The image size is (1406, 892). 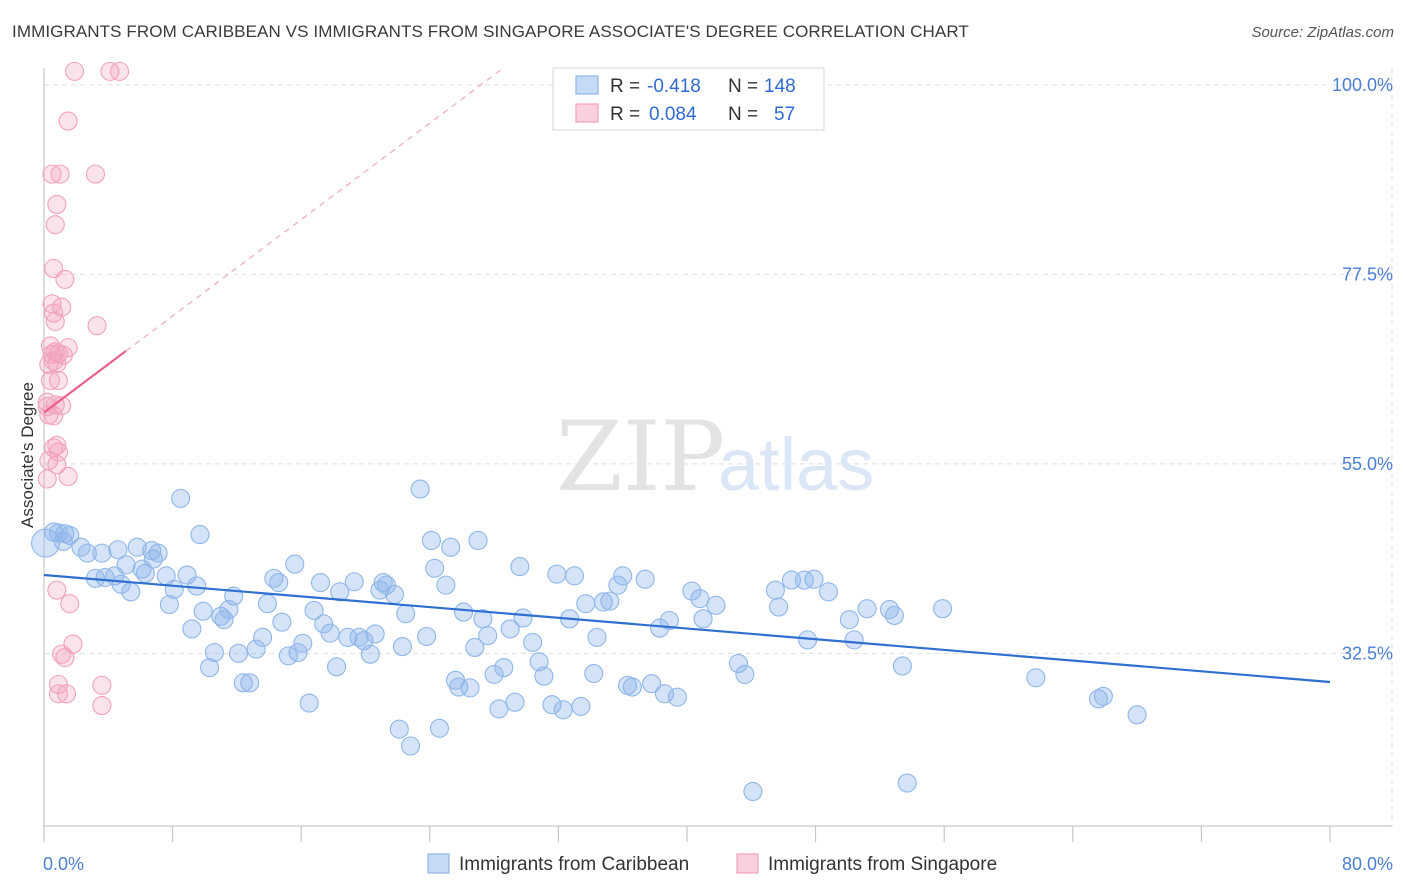 What do you see at coordinates (1362, 85) in the screenshot?
I see `y-tick-label: 100.0%` at bounding box center [1362, 85].